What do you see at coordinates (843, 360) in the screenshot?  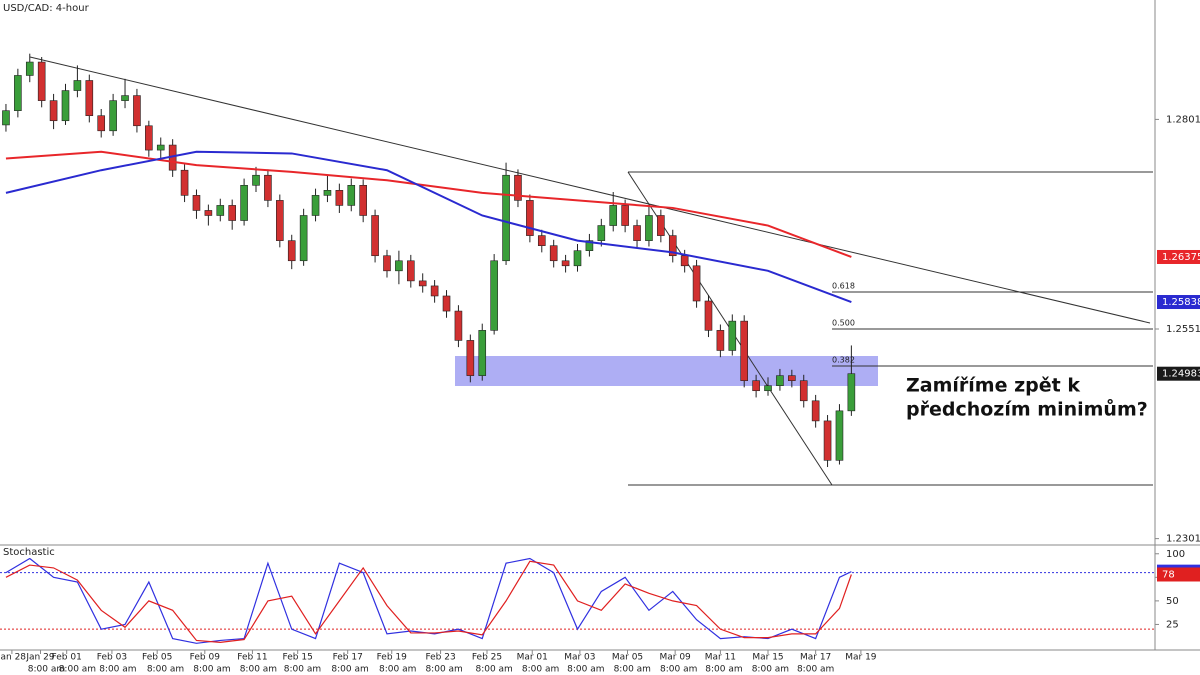 I see `fib-label: 0.382` at bounding box center [843, 360].